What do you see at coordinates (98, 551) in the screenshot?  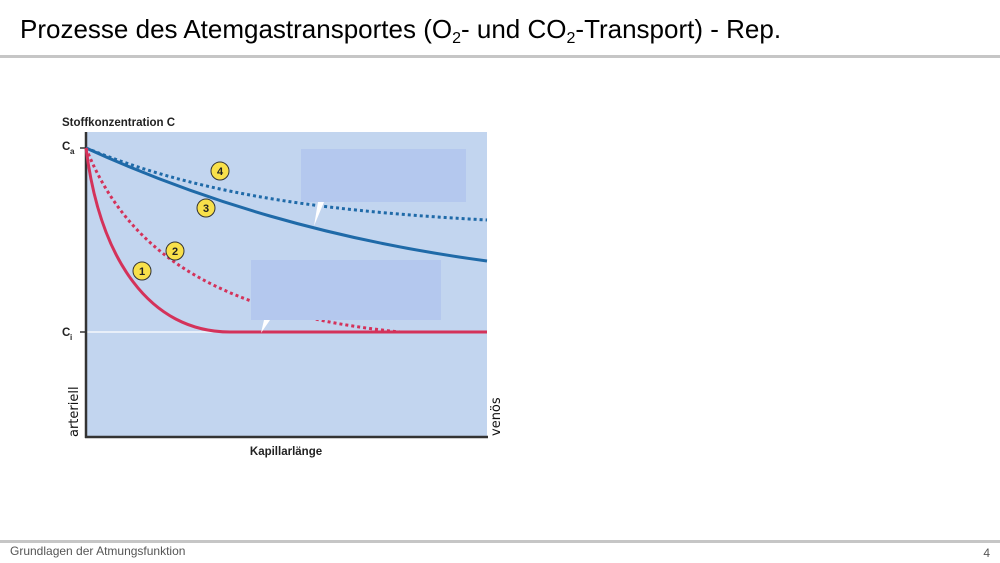 I see `footer-text: Grundlagen der Atmungsfunktion` at bounding box center [98, 551].